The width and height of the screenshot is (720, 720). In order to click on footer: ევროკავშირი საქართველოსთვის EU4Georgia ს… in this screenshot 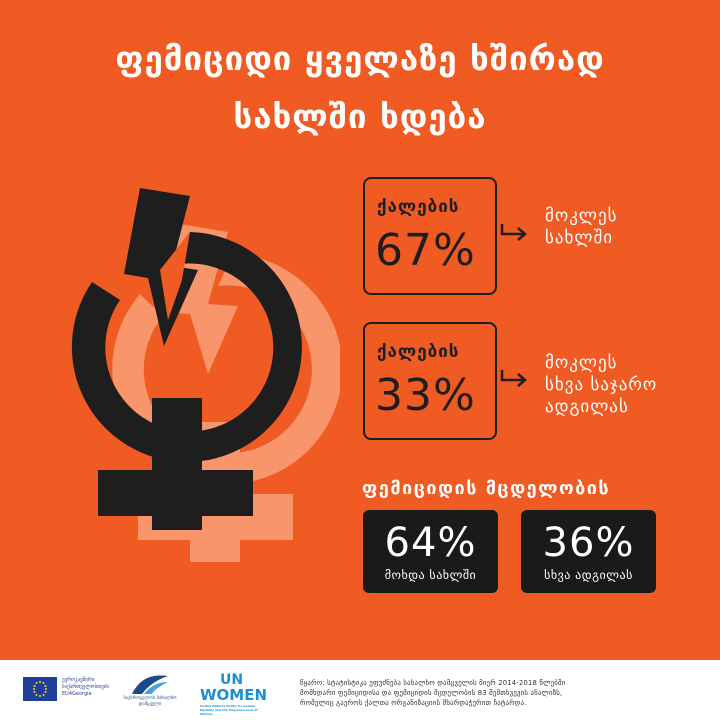, I will do `click(360, 690)`.